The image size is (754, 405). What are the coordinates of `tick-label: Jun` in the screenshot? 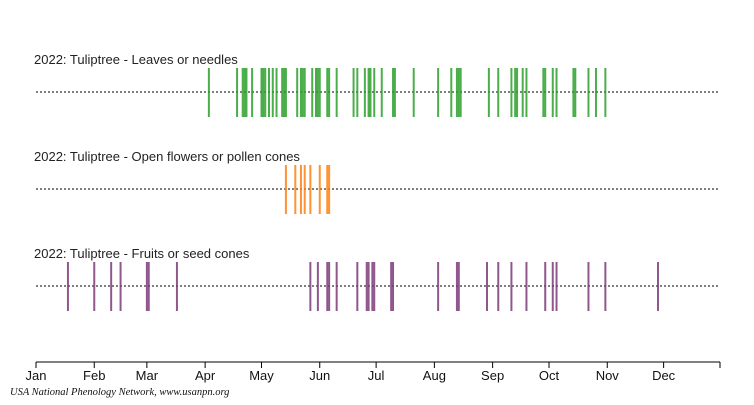 It's located at (319, 375).